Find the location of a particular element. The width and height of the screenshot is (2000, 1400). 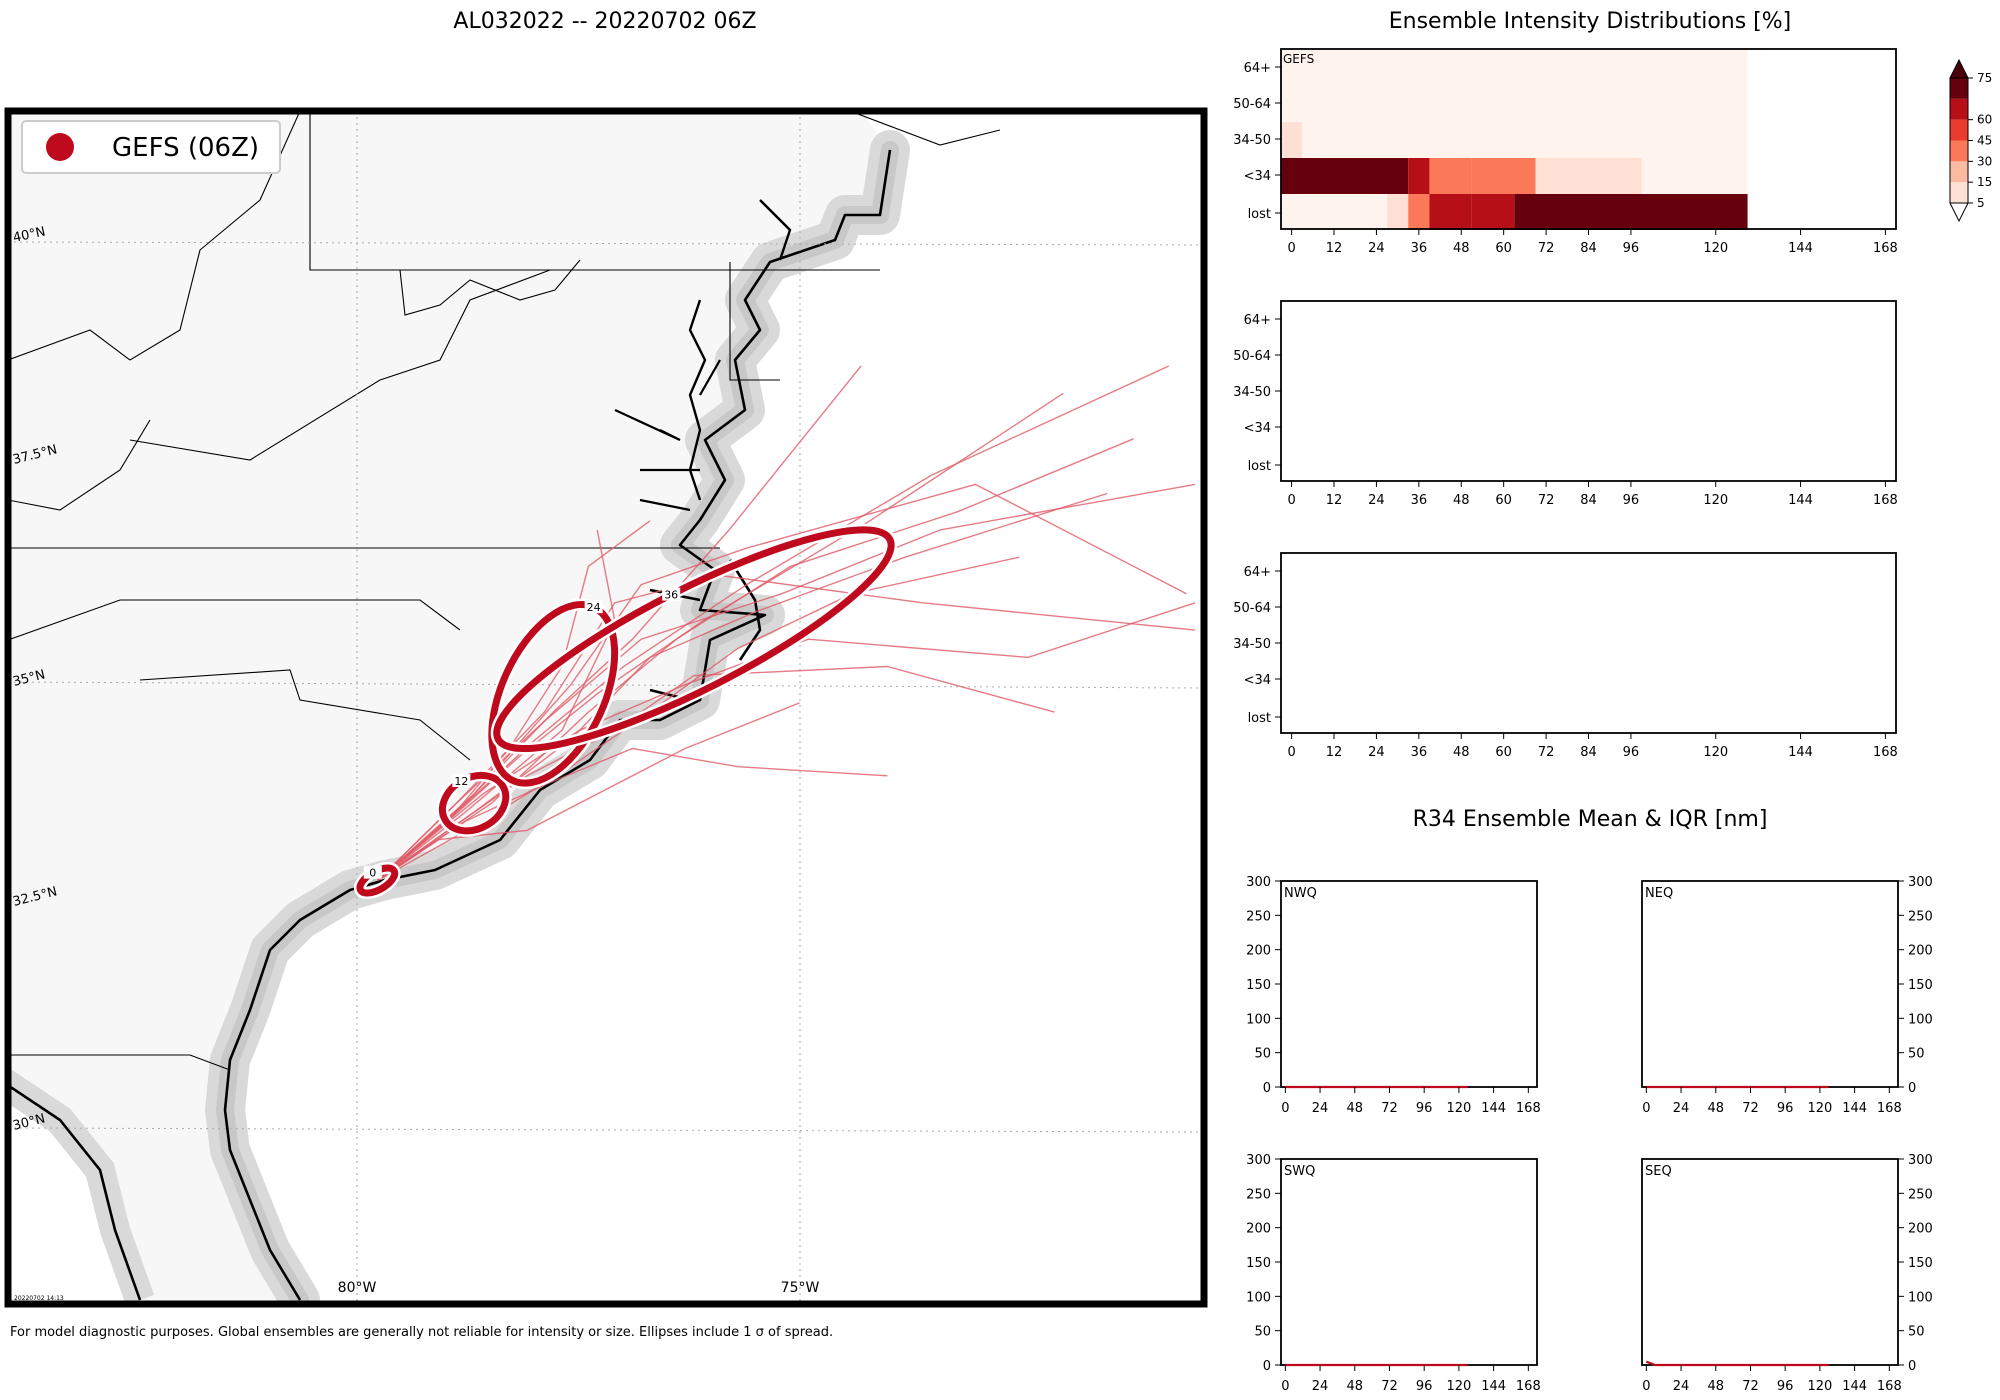

y-tick-label: lost is located at coordinates (1259, 466).